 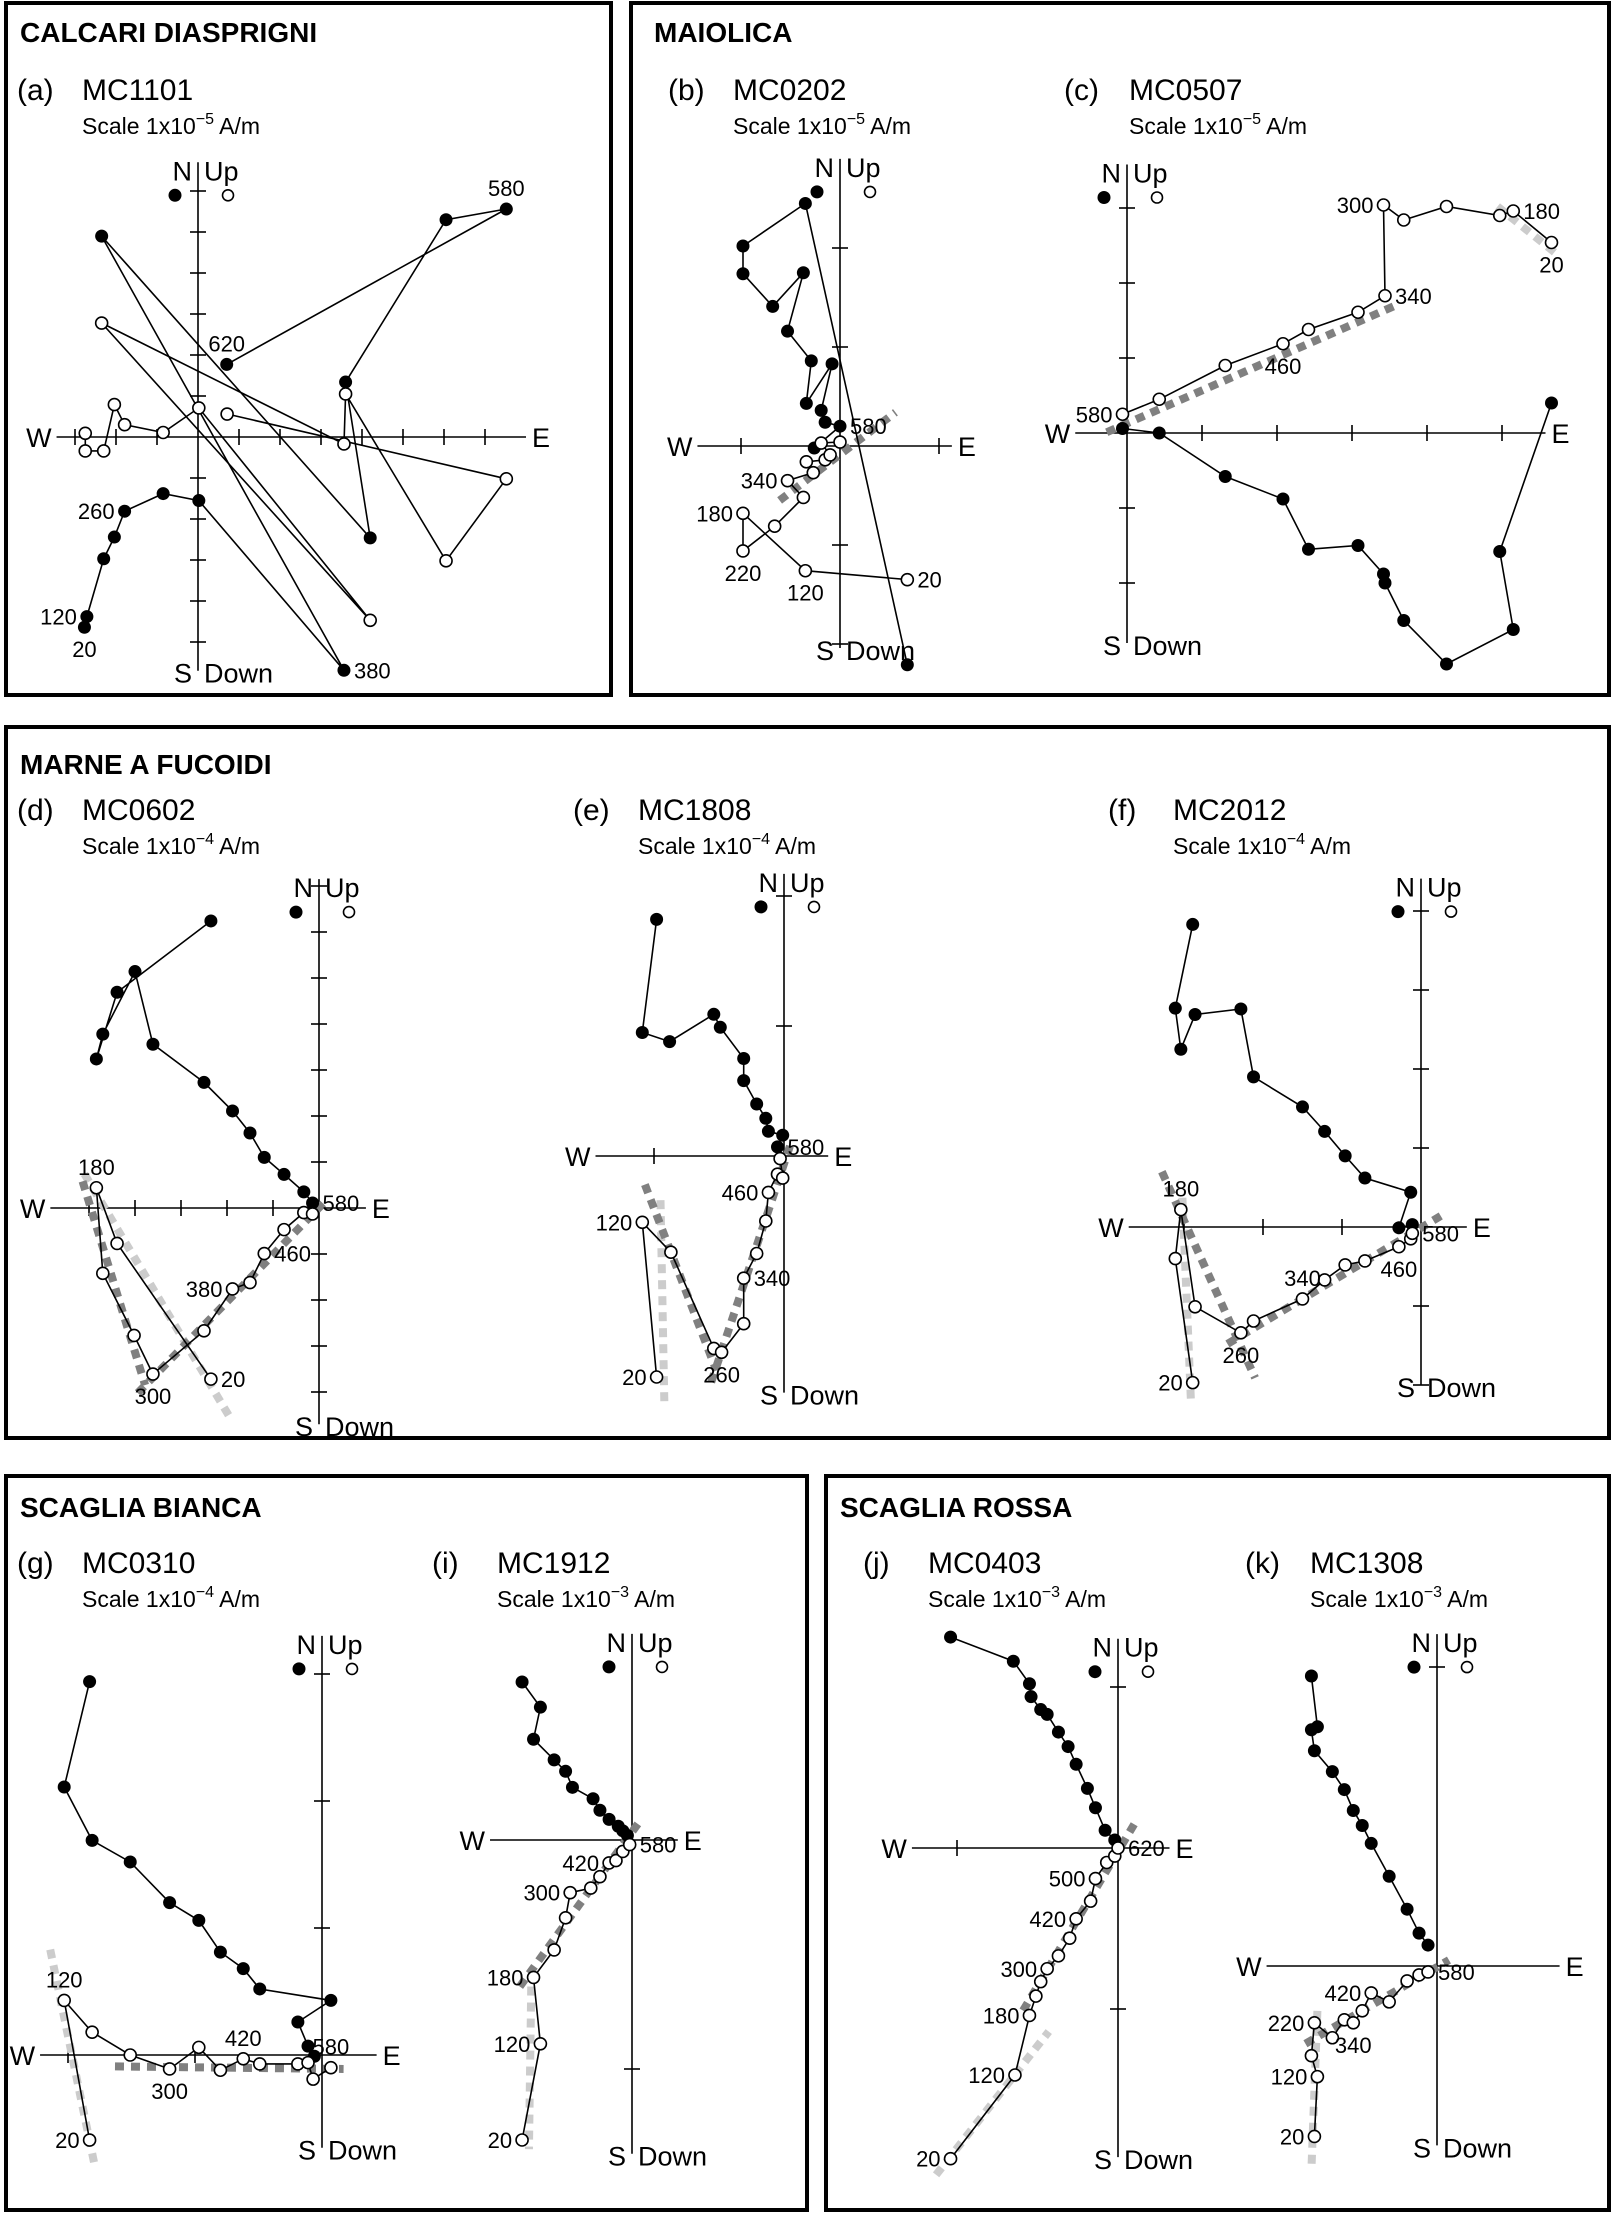 What do you see at coordinates (1017, 1598) in the screenshot?
I see `scale-label: Scale 1x10−3 A/m` at bounding box center [1017, 1598].